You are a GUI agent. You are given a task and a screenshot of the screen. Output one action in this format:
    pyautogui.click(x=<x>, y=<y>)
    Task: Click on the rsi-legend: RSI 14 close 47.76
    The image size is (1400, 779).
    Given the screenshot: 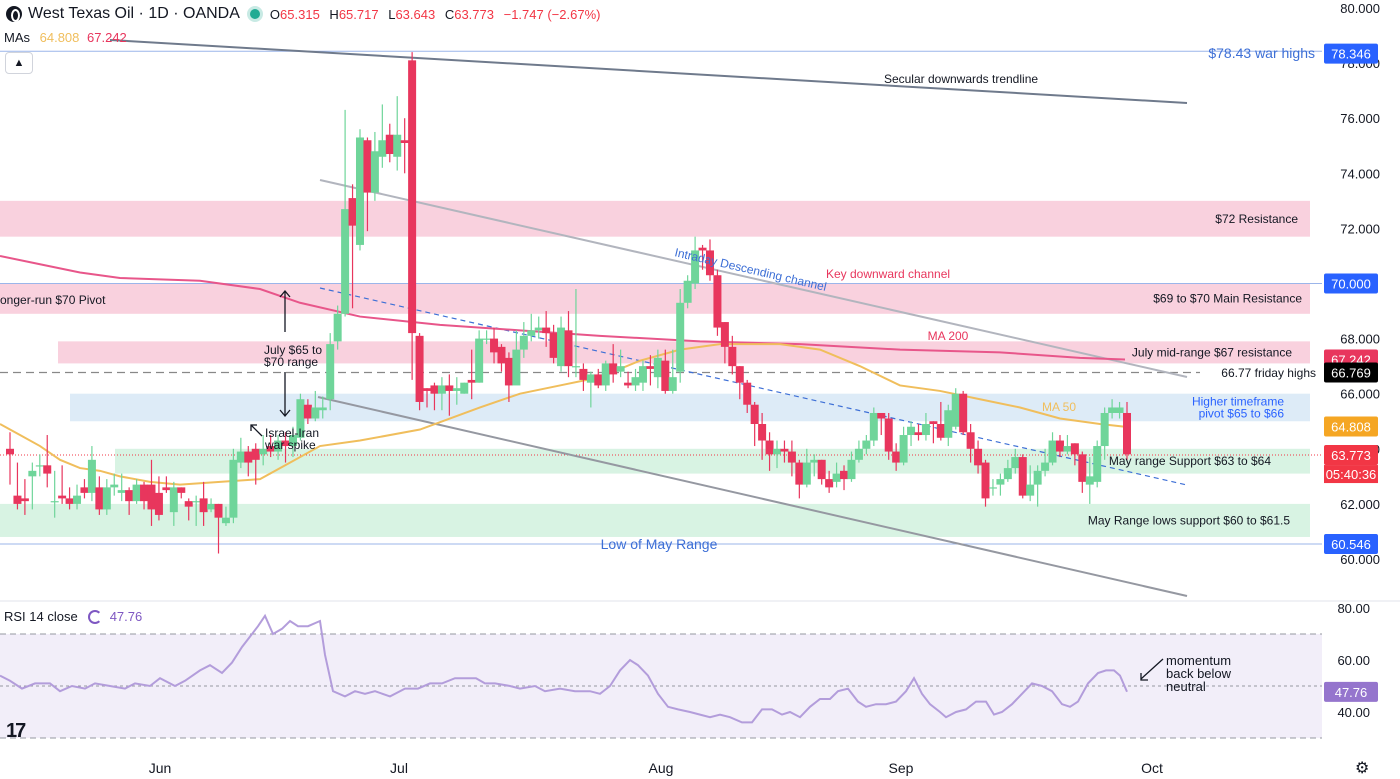 What is the action you would take?
    pyautogui.click(x=73, y=616)
    